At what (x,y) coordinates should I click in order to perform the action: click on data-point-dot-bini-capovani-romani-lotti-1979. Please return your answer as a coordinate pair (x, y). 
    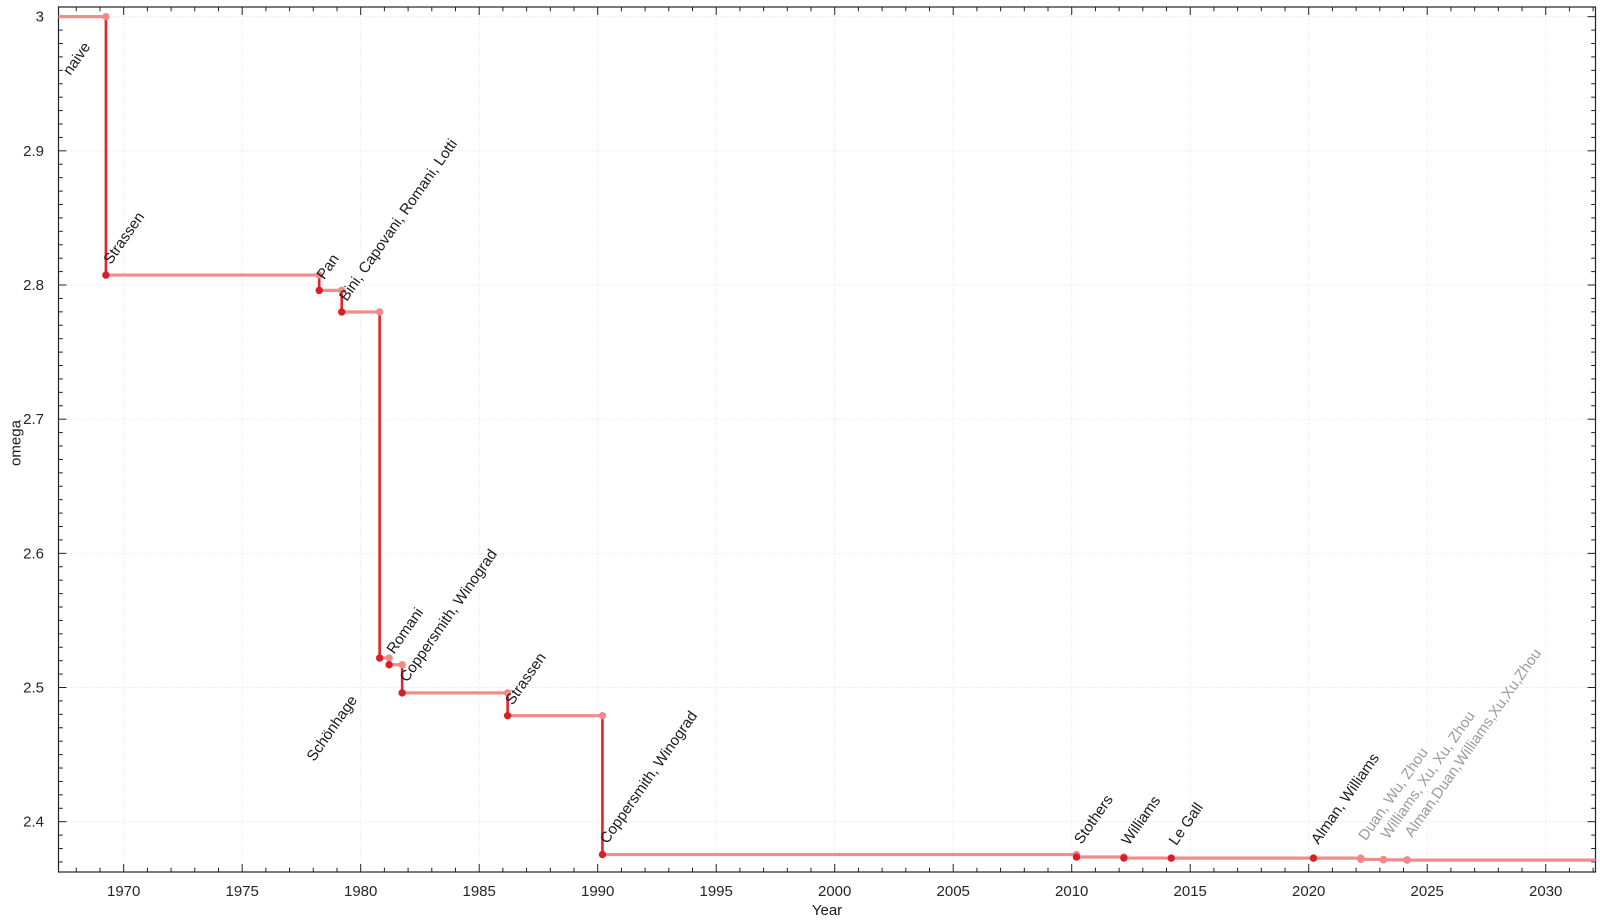
    Looking at the image, I should click on (342, 312).